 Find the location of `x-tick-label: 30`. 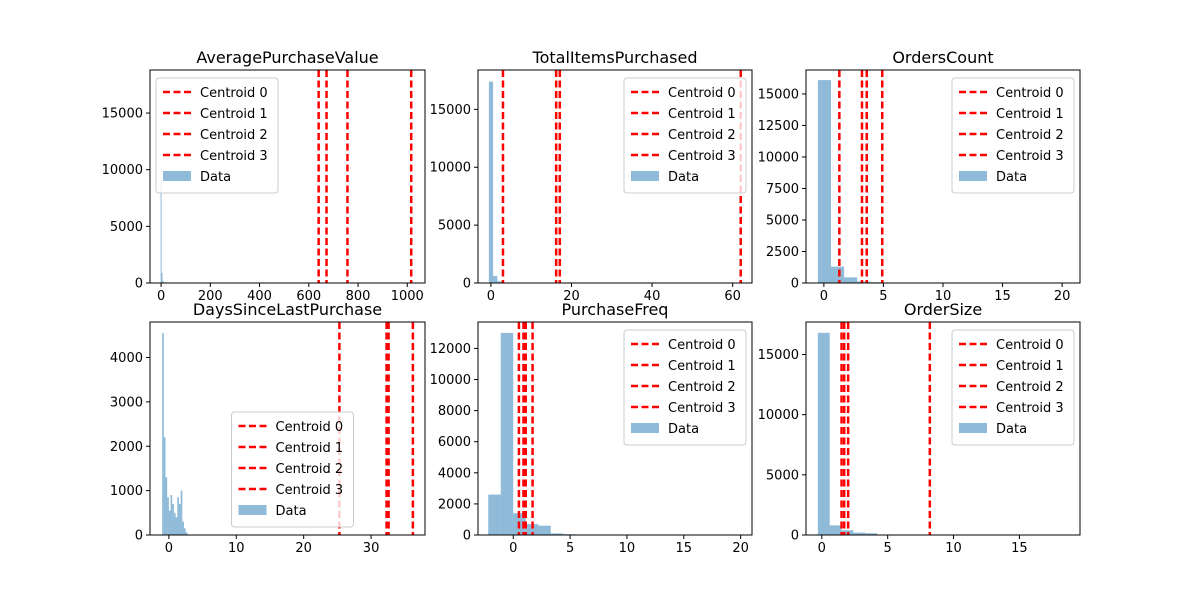

x-tick-label: 30 is located at coordinates (371, 548).